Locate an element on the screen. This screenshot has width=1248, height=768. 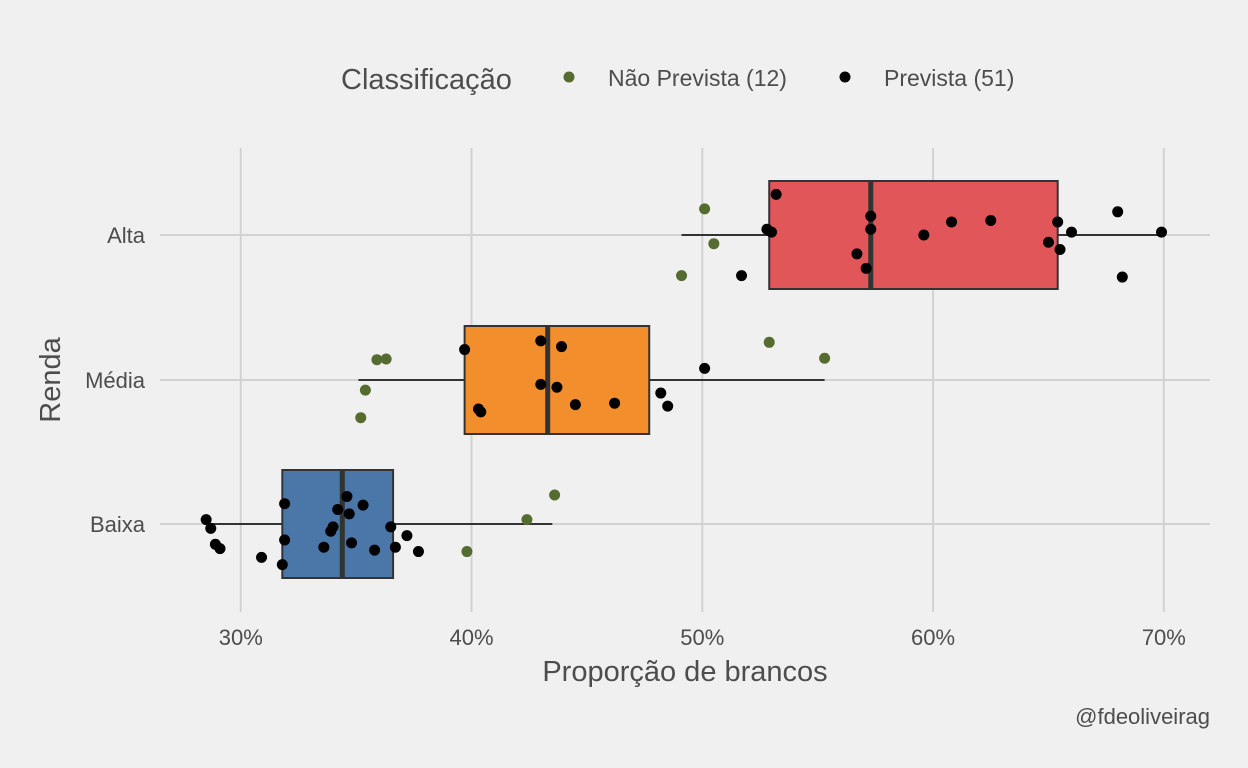
box-alta is located at coordinates (913, 235).